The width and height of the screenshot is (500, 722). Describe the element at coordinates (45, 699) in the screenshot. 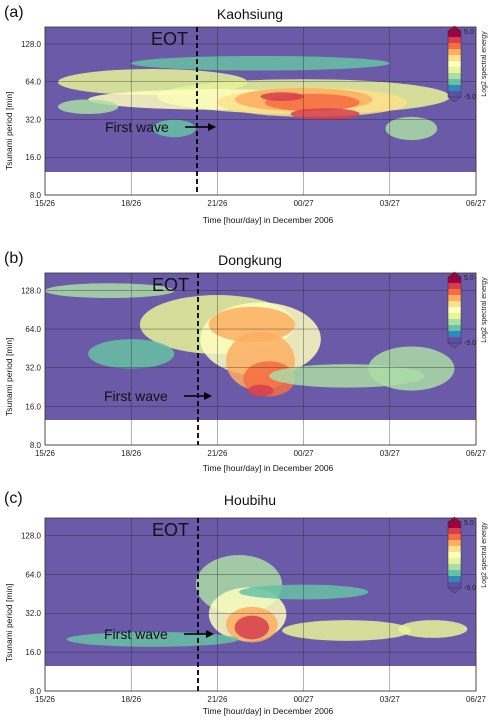

I see `x-tick-label: 15/26` at that location.